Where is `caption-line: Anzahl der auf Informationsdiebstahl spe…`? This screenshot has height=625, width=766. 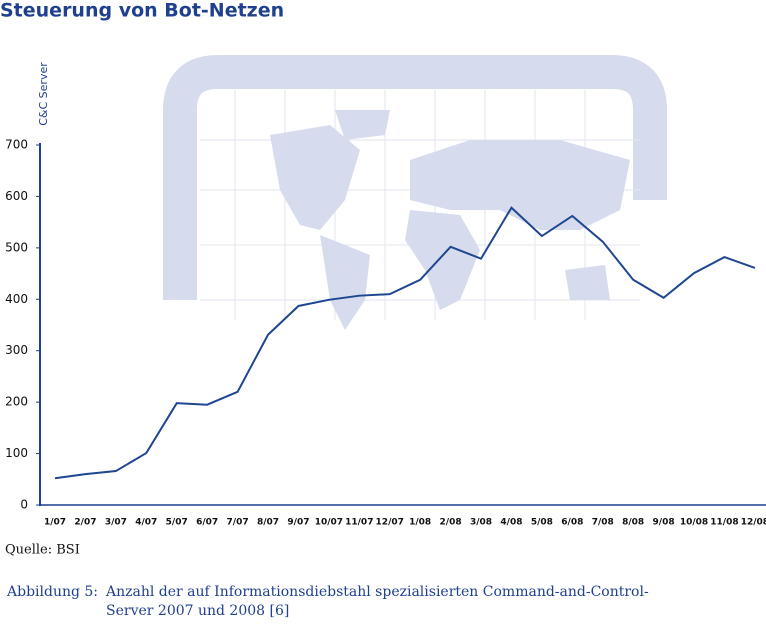
caption-line: Anzahl der auf Informationsdiebstahl spe… is located at coordinates (377, 592).